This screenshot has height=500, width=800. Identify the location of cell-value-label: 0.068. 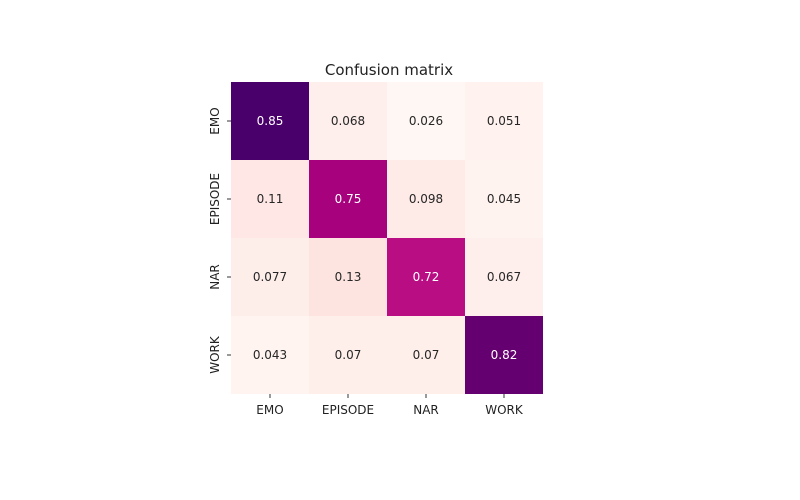
(348, 121).